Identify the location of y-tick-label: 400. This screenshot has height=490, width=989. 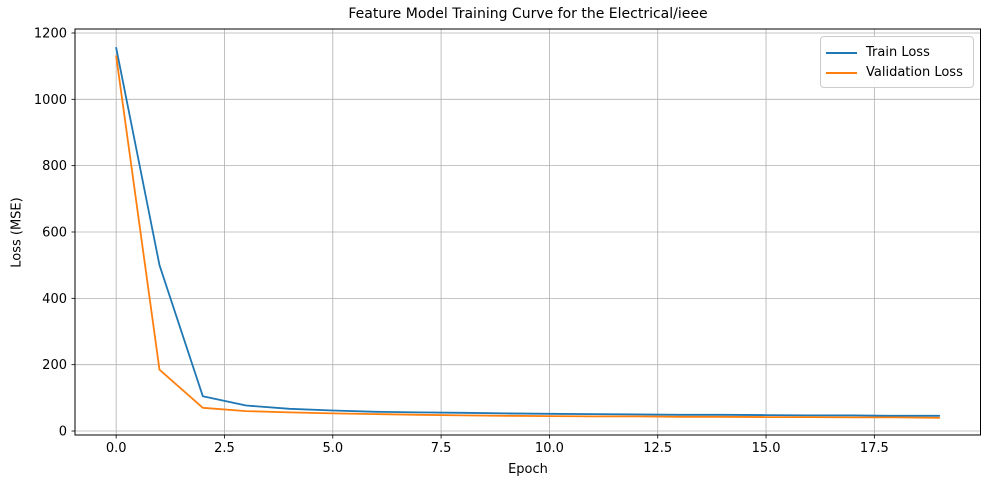
(54, 299).